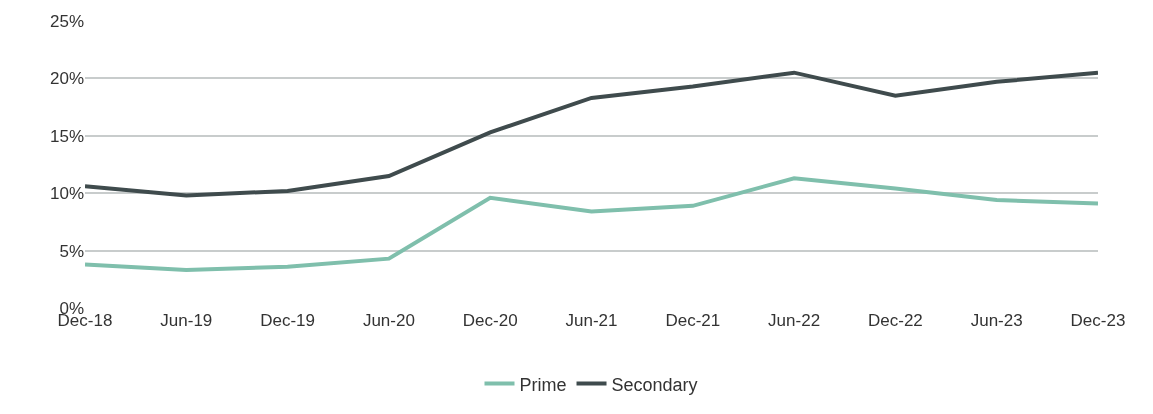 The image size is (1153, 414). What do you see at coordinates (71, 251) in the screenshot?
I see `y-tick-label: 5%` at bounding box center [71, 251].